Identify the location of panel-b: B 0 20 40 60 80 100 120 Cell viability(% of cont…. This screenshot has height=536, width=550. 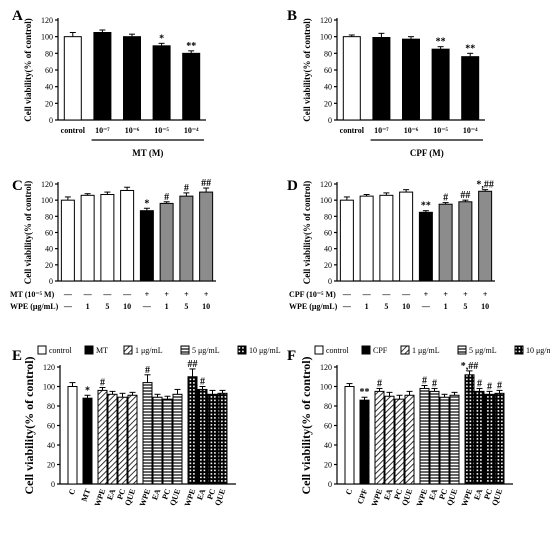
(386, 83).